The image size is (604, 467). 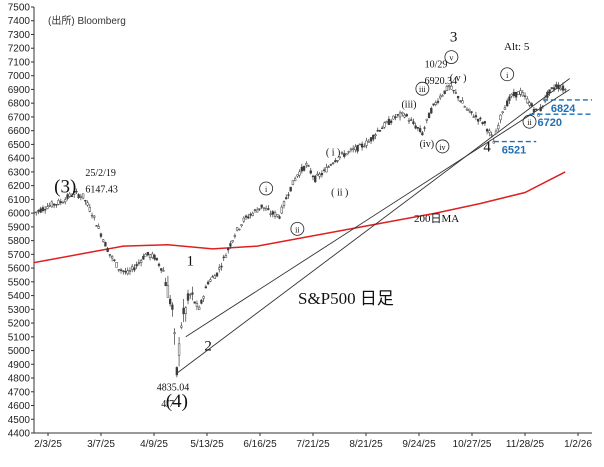 What do you see at coordinates (19, 21) in the screenshot?
I see `y-tick-label: 7400` at bounding box center [19, 21].